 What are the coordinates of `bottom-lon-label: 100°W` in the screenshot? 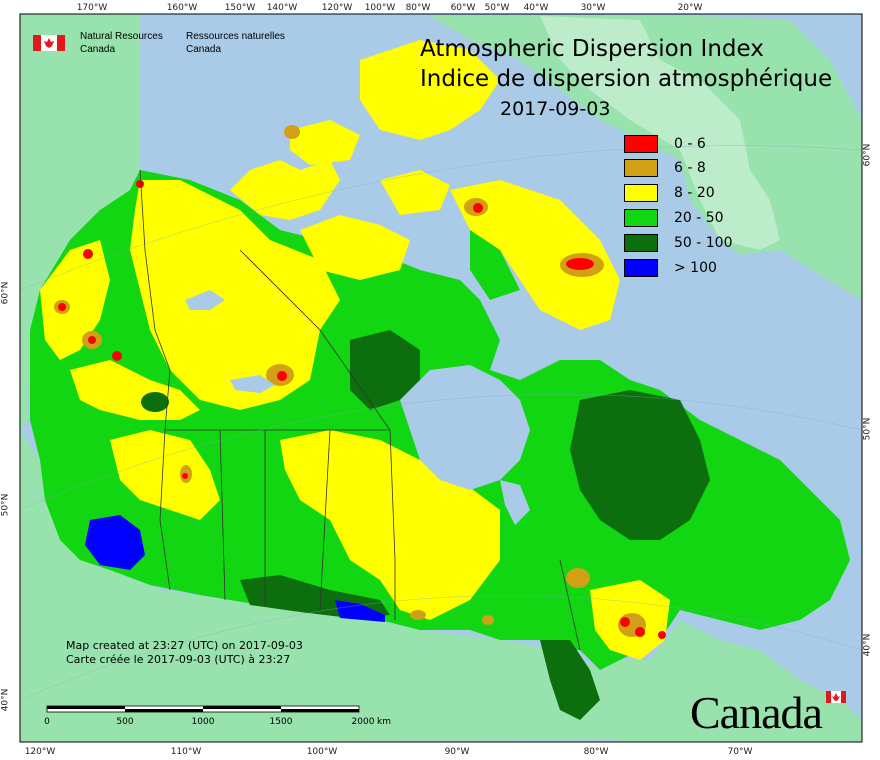 It's located at (322, 752).